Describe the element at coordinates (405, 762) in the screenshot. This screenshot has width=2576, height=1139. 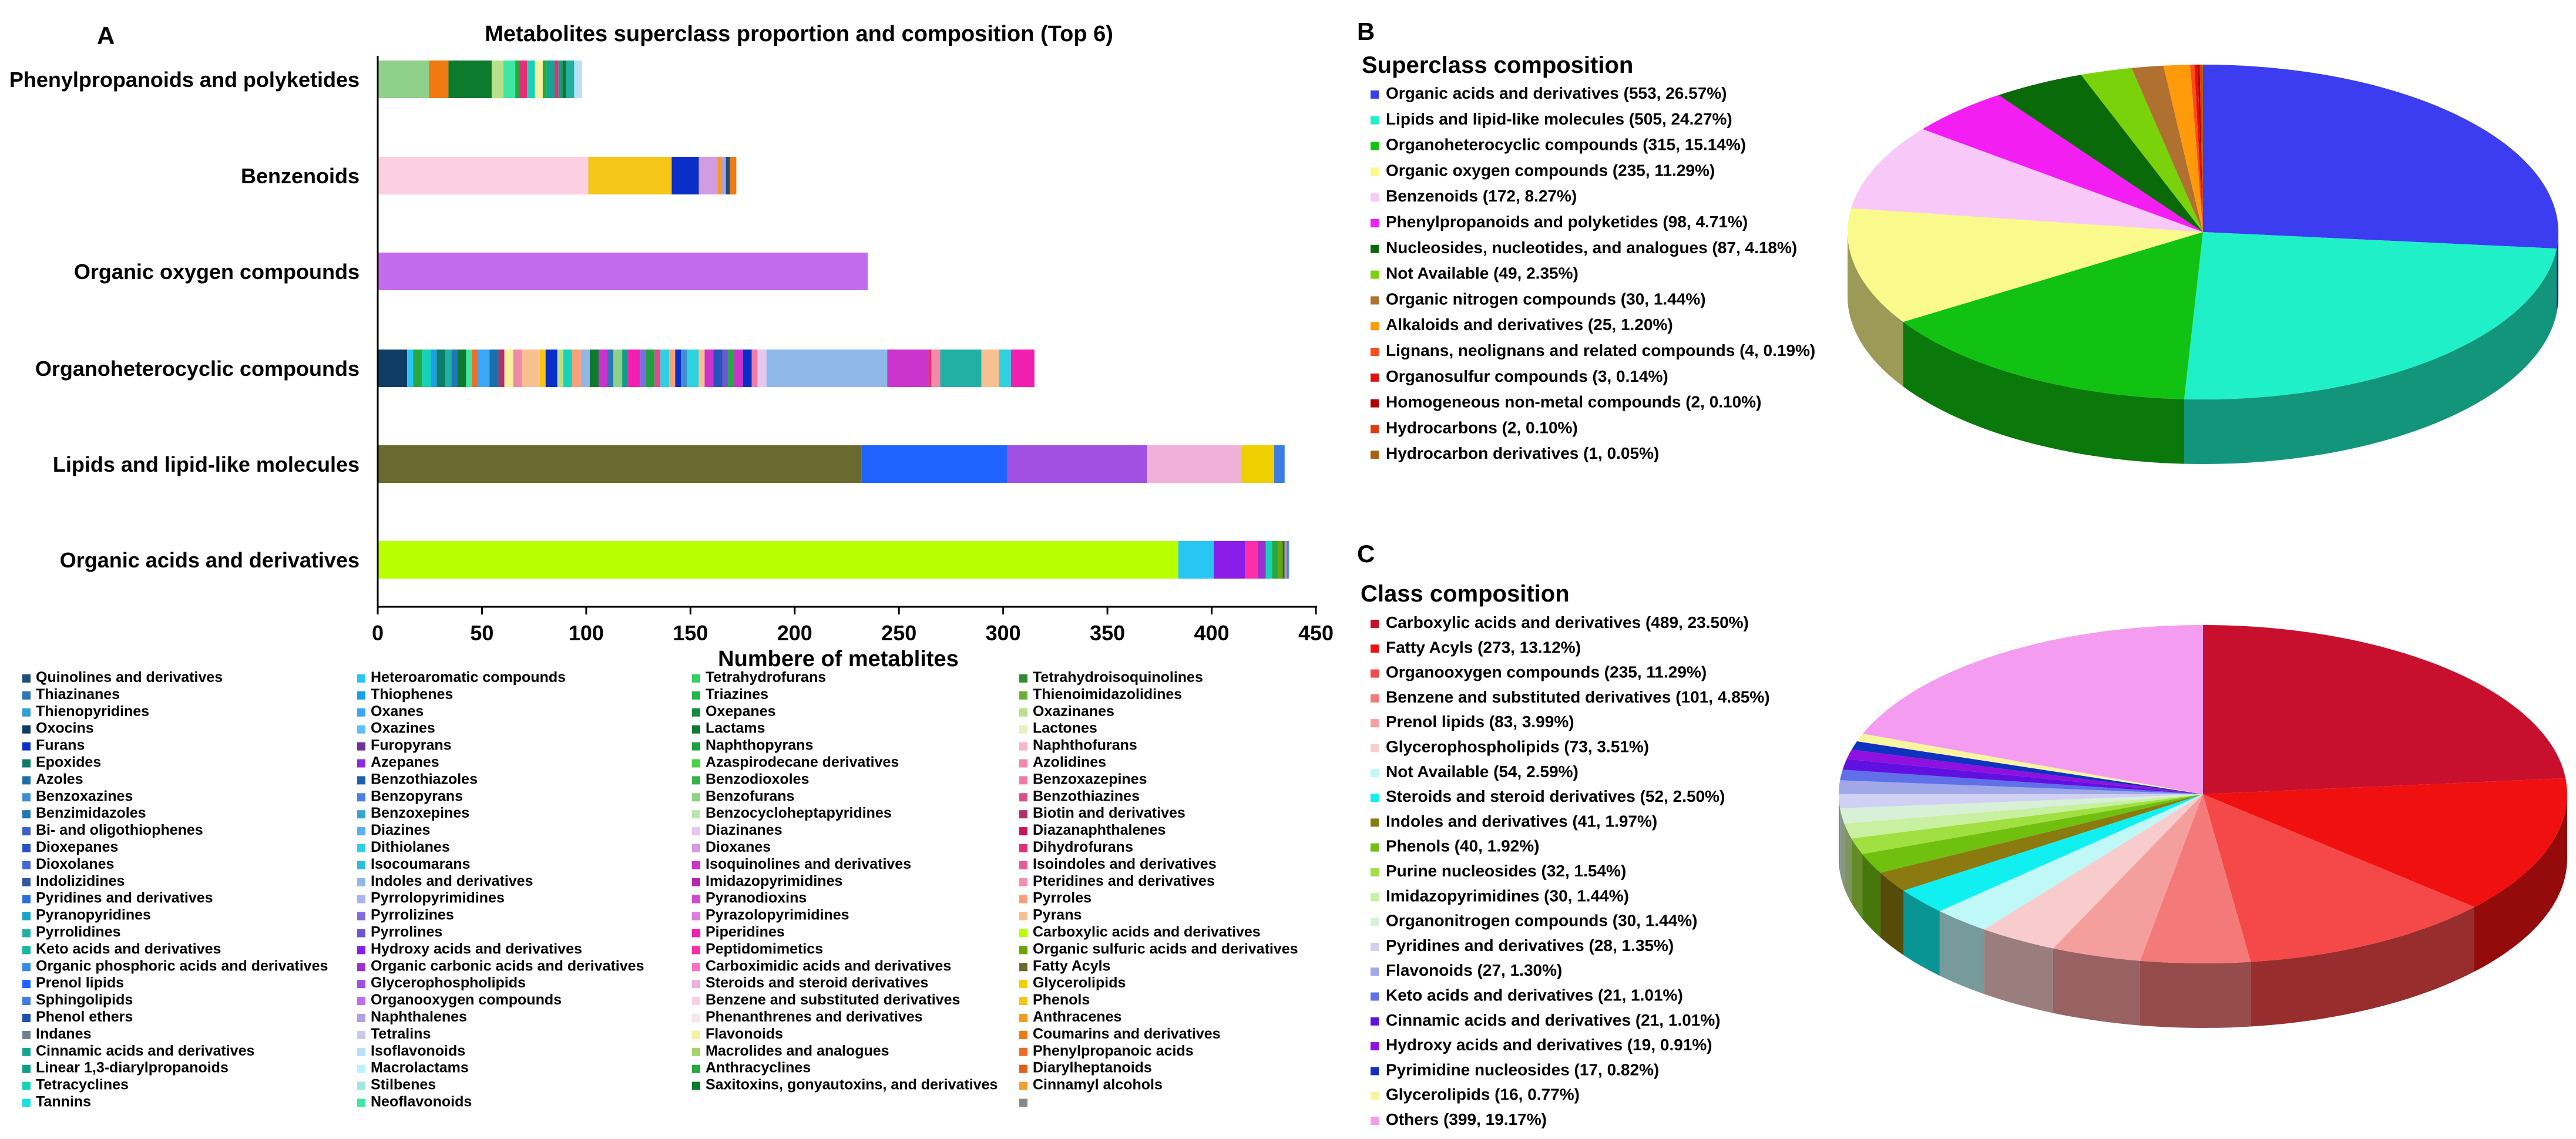
I see `legend-entry: Azepanes` at that location.